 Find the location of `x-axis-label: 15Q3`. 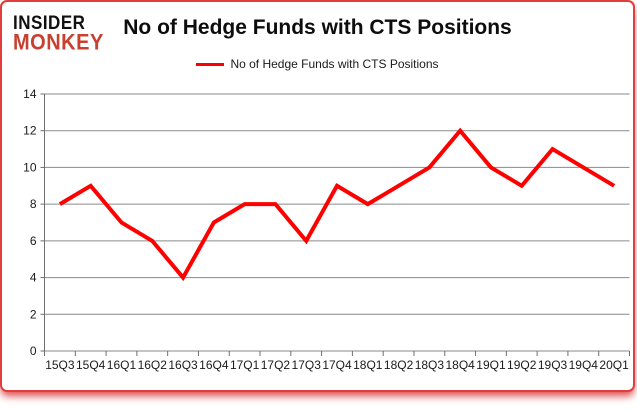

x-axis-label: 15Q3 is located at coordinates (60, 365).